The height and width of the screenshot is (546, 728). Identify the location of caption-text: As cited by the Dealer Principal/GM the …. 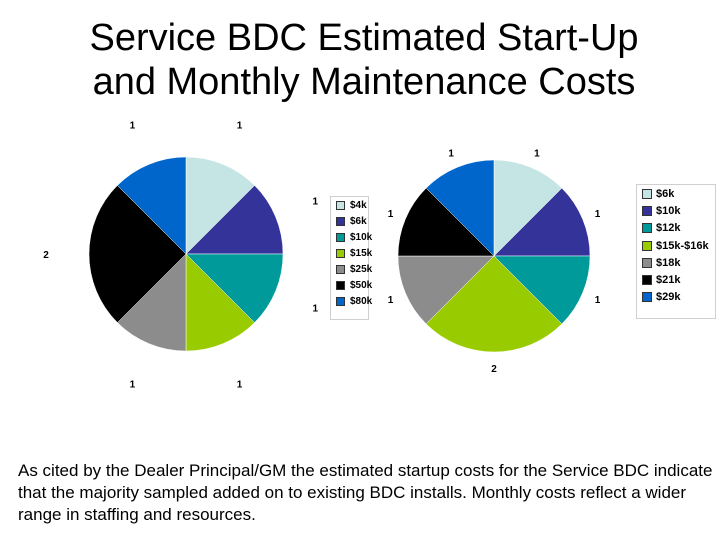
(365, 492).